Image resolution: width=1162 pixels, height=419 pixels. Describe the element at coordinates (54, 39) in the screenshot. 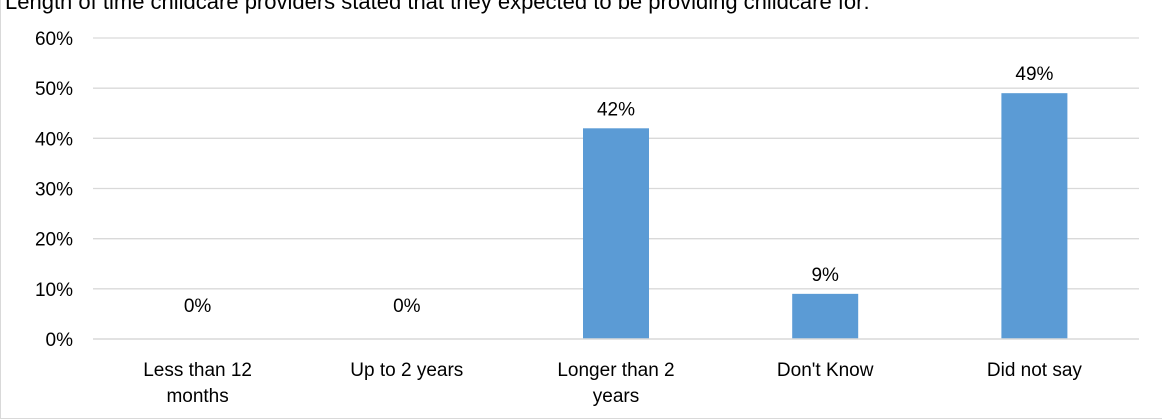

I see `y-tick-label: 60%` at that location.